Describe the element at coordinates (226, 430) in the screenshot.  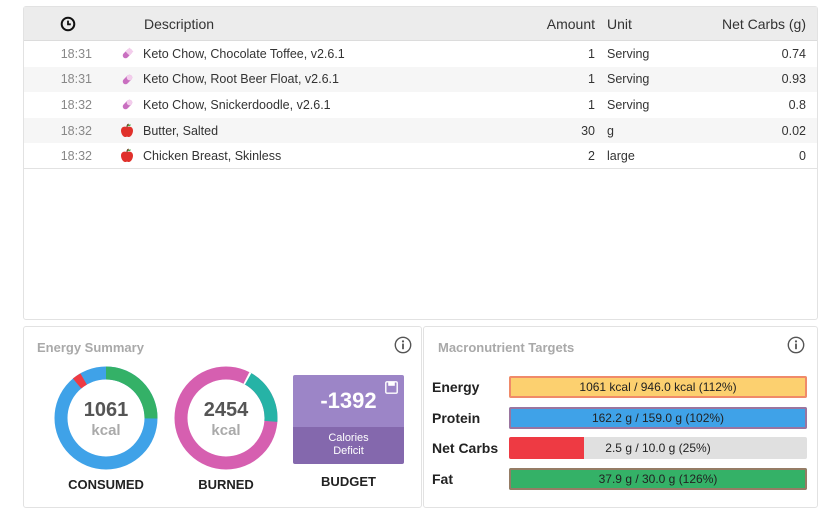
I see `burned-unit: kcal` at that location.